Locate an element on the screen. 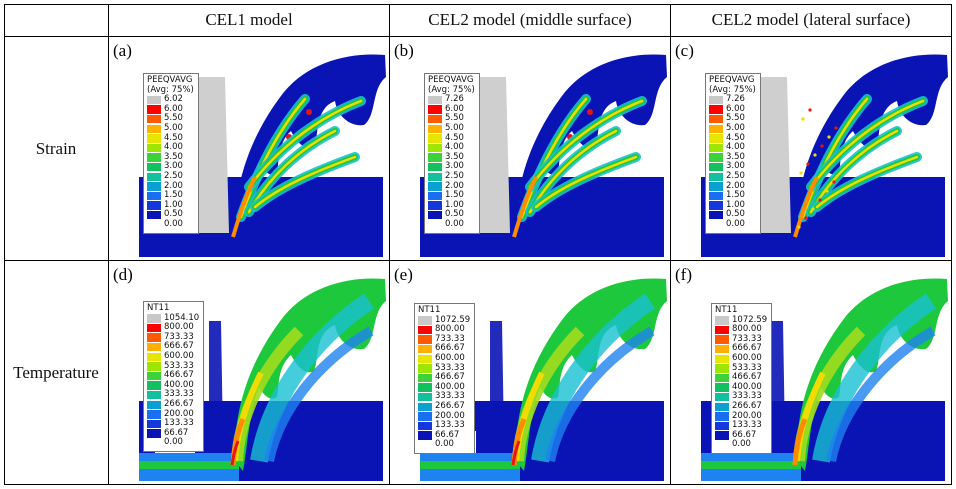 The width and height of the screenshot is (956, 489). panel-label: (c) is located at coordinates (684, 50).